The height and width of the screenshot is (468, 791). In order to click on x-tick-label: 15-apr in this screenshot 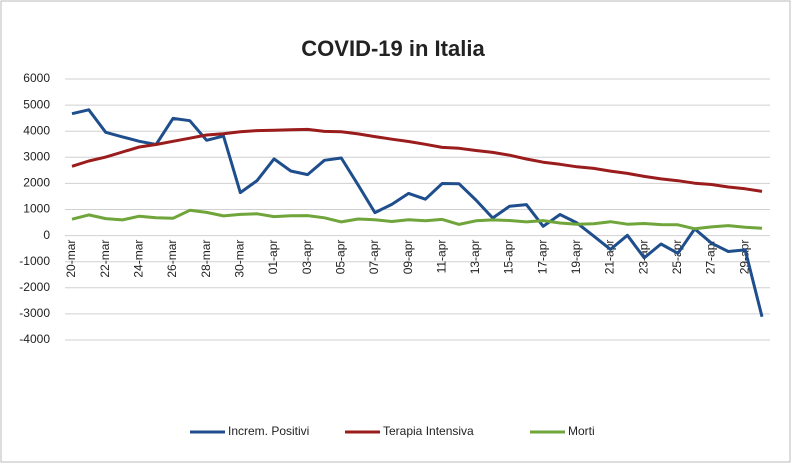, I will do `click(509, 257)`.